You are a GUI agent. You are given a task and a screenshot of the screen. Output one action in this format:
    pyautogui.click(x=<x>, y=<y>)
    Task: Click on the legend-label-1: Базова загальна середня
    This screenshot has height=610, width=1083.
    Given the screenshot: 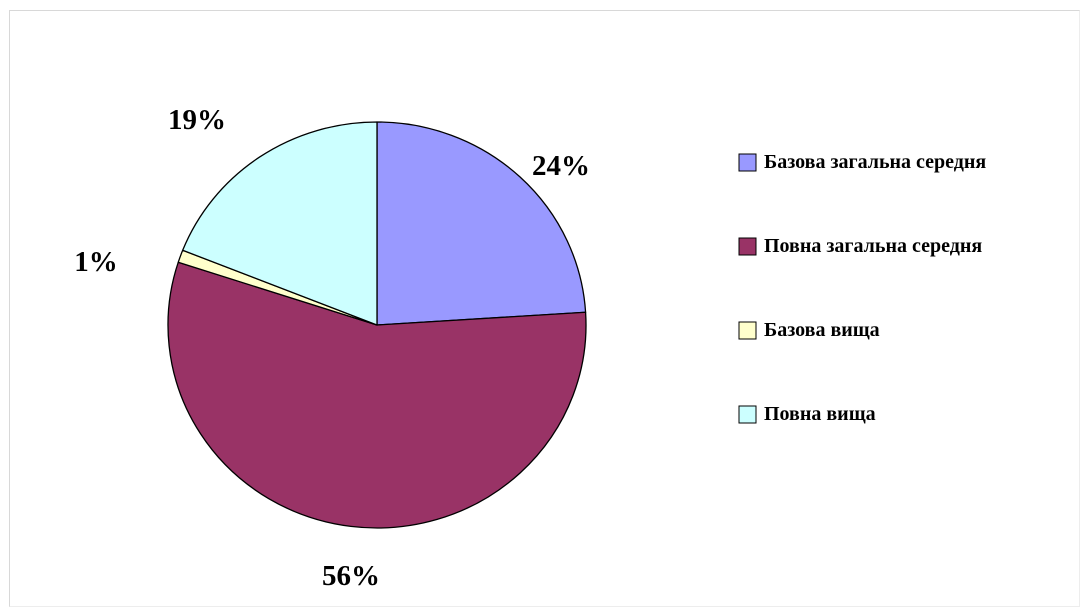 What is the action you would take?
    pyautogui.click(x=875, y=162)
    